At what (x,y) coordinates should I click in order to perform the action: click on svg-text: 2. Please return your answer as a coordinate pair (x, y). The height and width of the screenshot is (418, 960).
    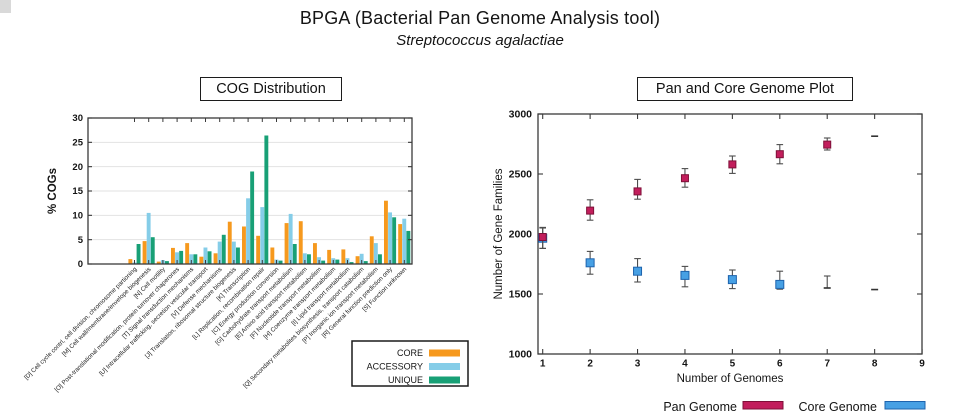
    Looking at the image, I should click on (590, 364).